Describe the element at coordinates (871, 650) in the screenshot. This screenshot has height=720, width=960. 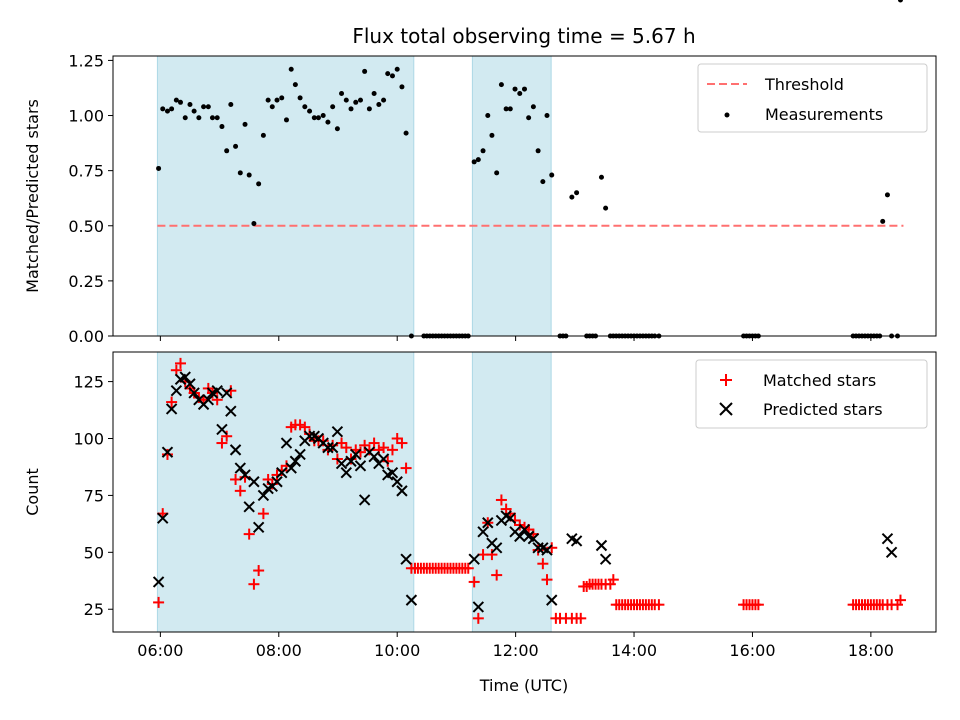
I see `x-tick-label: 18:00` at that location.